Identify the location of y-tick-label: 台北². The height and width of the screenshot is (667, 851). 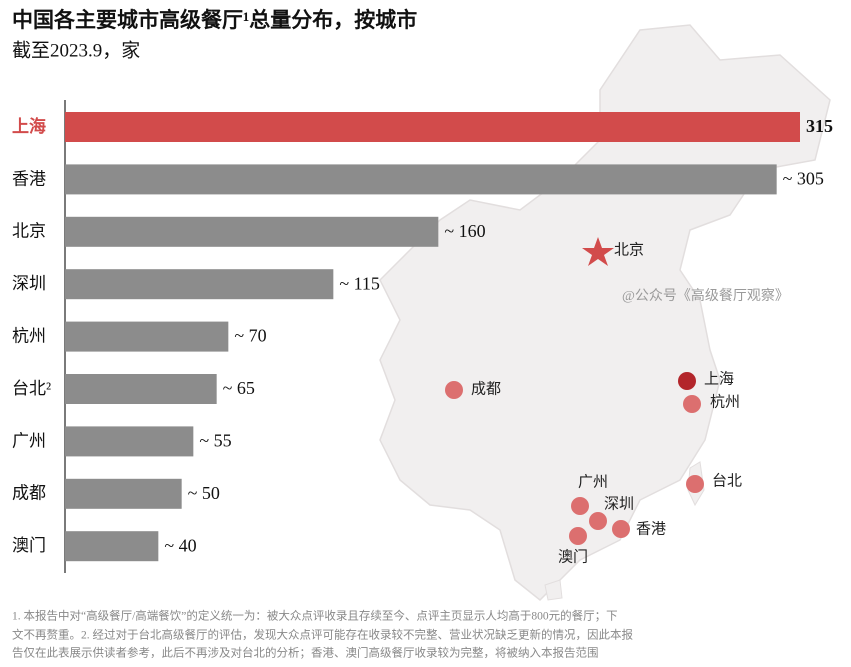
(31, 388).